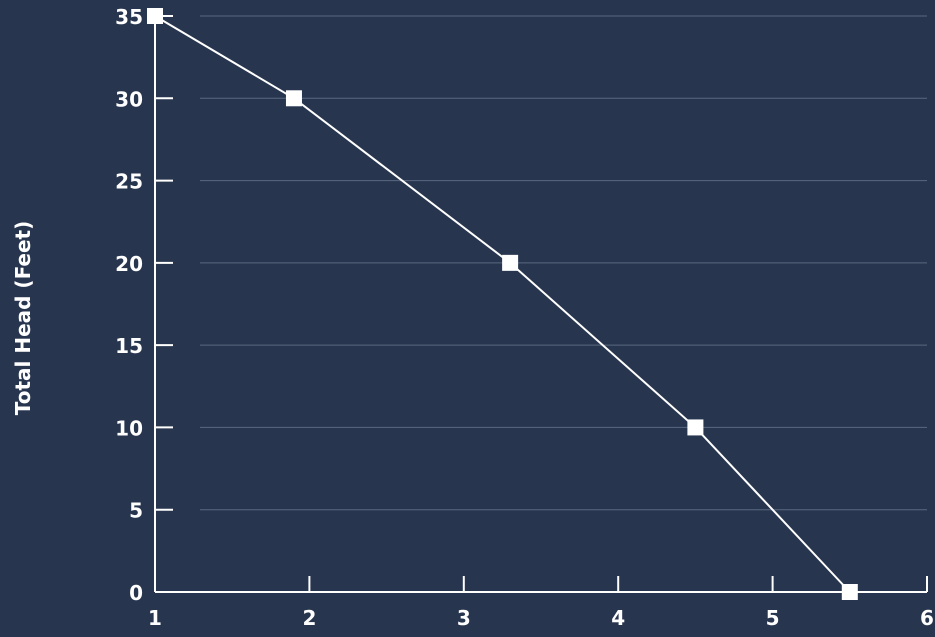  Describe the element at coordinates (136, 593) in the screenshot. I see `y-tick-label: 0` at that location.